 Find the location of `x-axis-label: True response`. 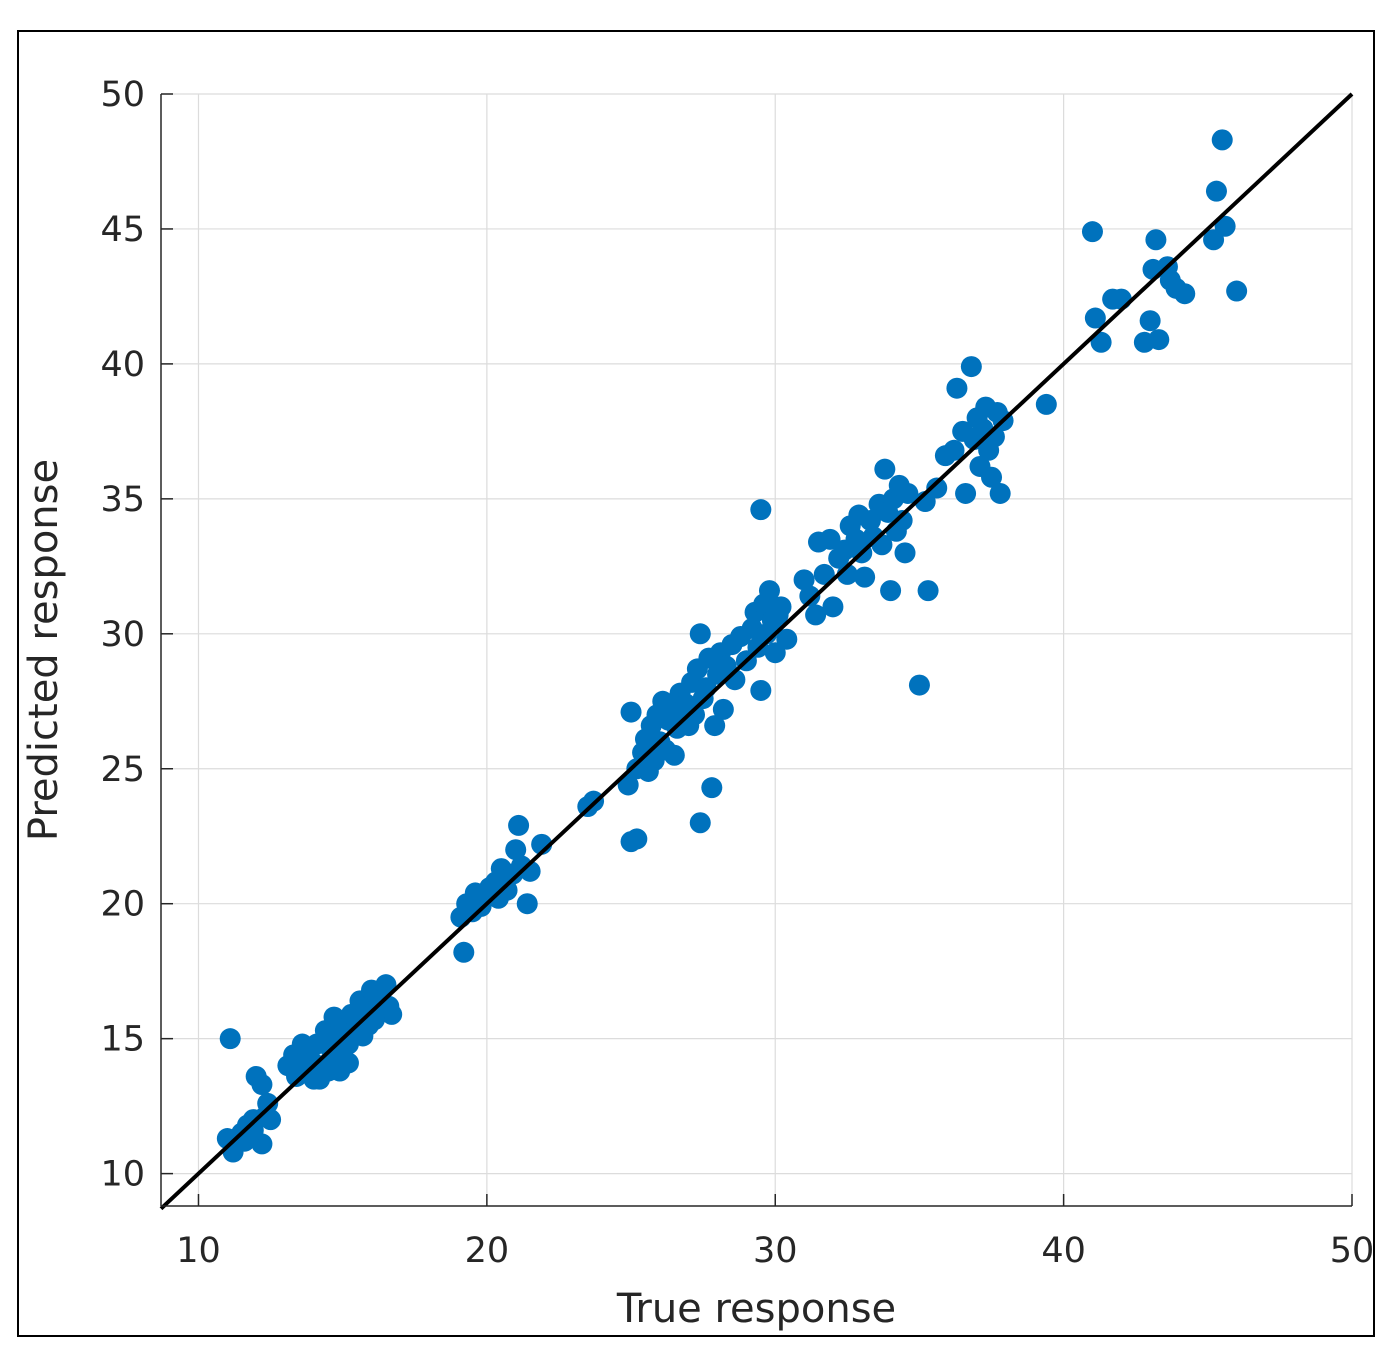

x-axis-label: True response is located at coordinates (756, 1309).